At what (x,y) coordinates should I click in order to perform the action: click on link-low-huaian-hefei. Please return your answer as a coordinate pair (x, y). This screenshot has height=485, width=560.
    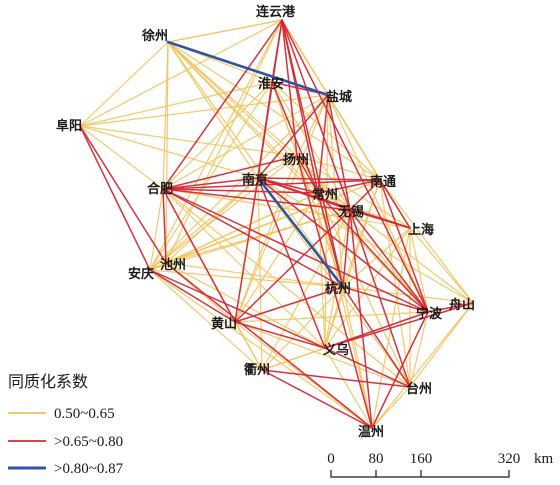
    Looking at the image, I should click on (217, 135).